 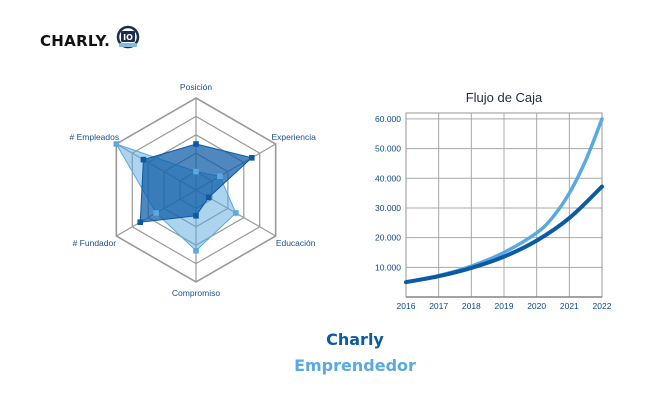 What do you see at coordinates (388, 238) in the screenshot?
I see `y-tick-label: 20.000` at bounding box center [388, 238].